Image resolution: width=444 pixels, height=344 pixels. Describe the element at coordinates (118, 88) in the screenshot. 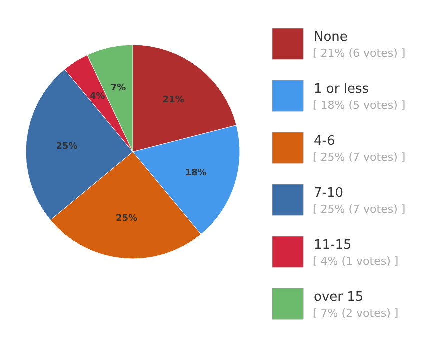

I see `data-label: 7%` at that location.